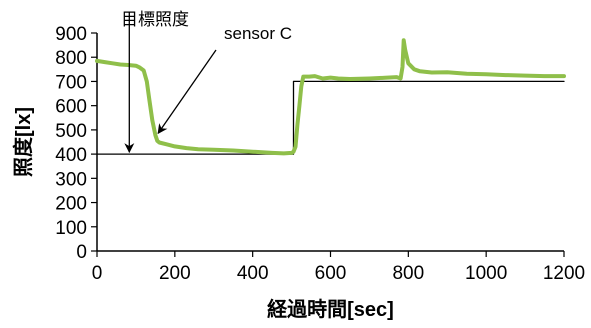 This screenshot has width=591, height=328. I want to click on x-tick-label-1200: 1200, so click(564, 273).